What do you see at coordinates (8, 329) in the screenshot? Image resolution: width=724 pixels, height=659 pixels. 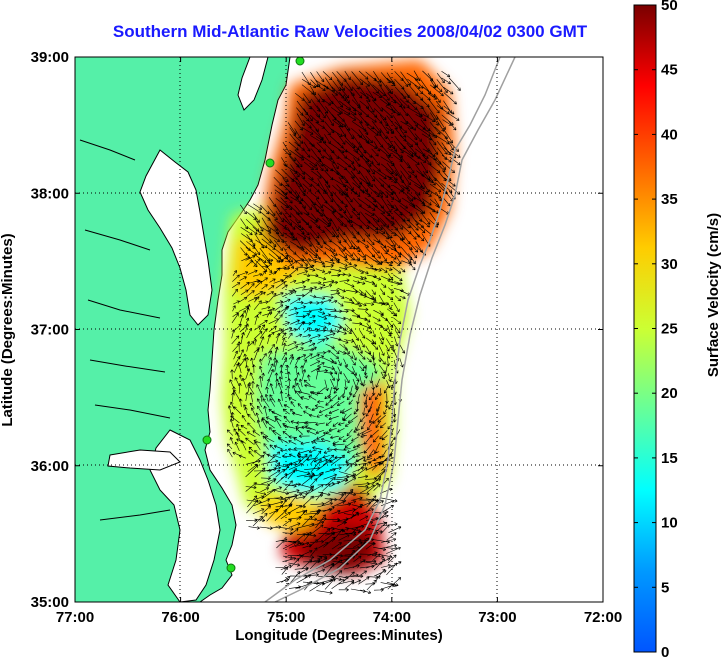 I see `y-axis-label: Latitude (Degrees:Minutes)` at bounding box center [8, 329].